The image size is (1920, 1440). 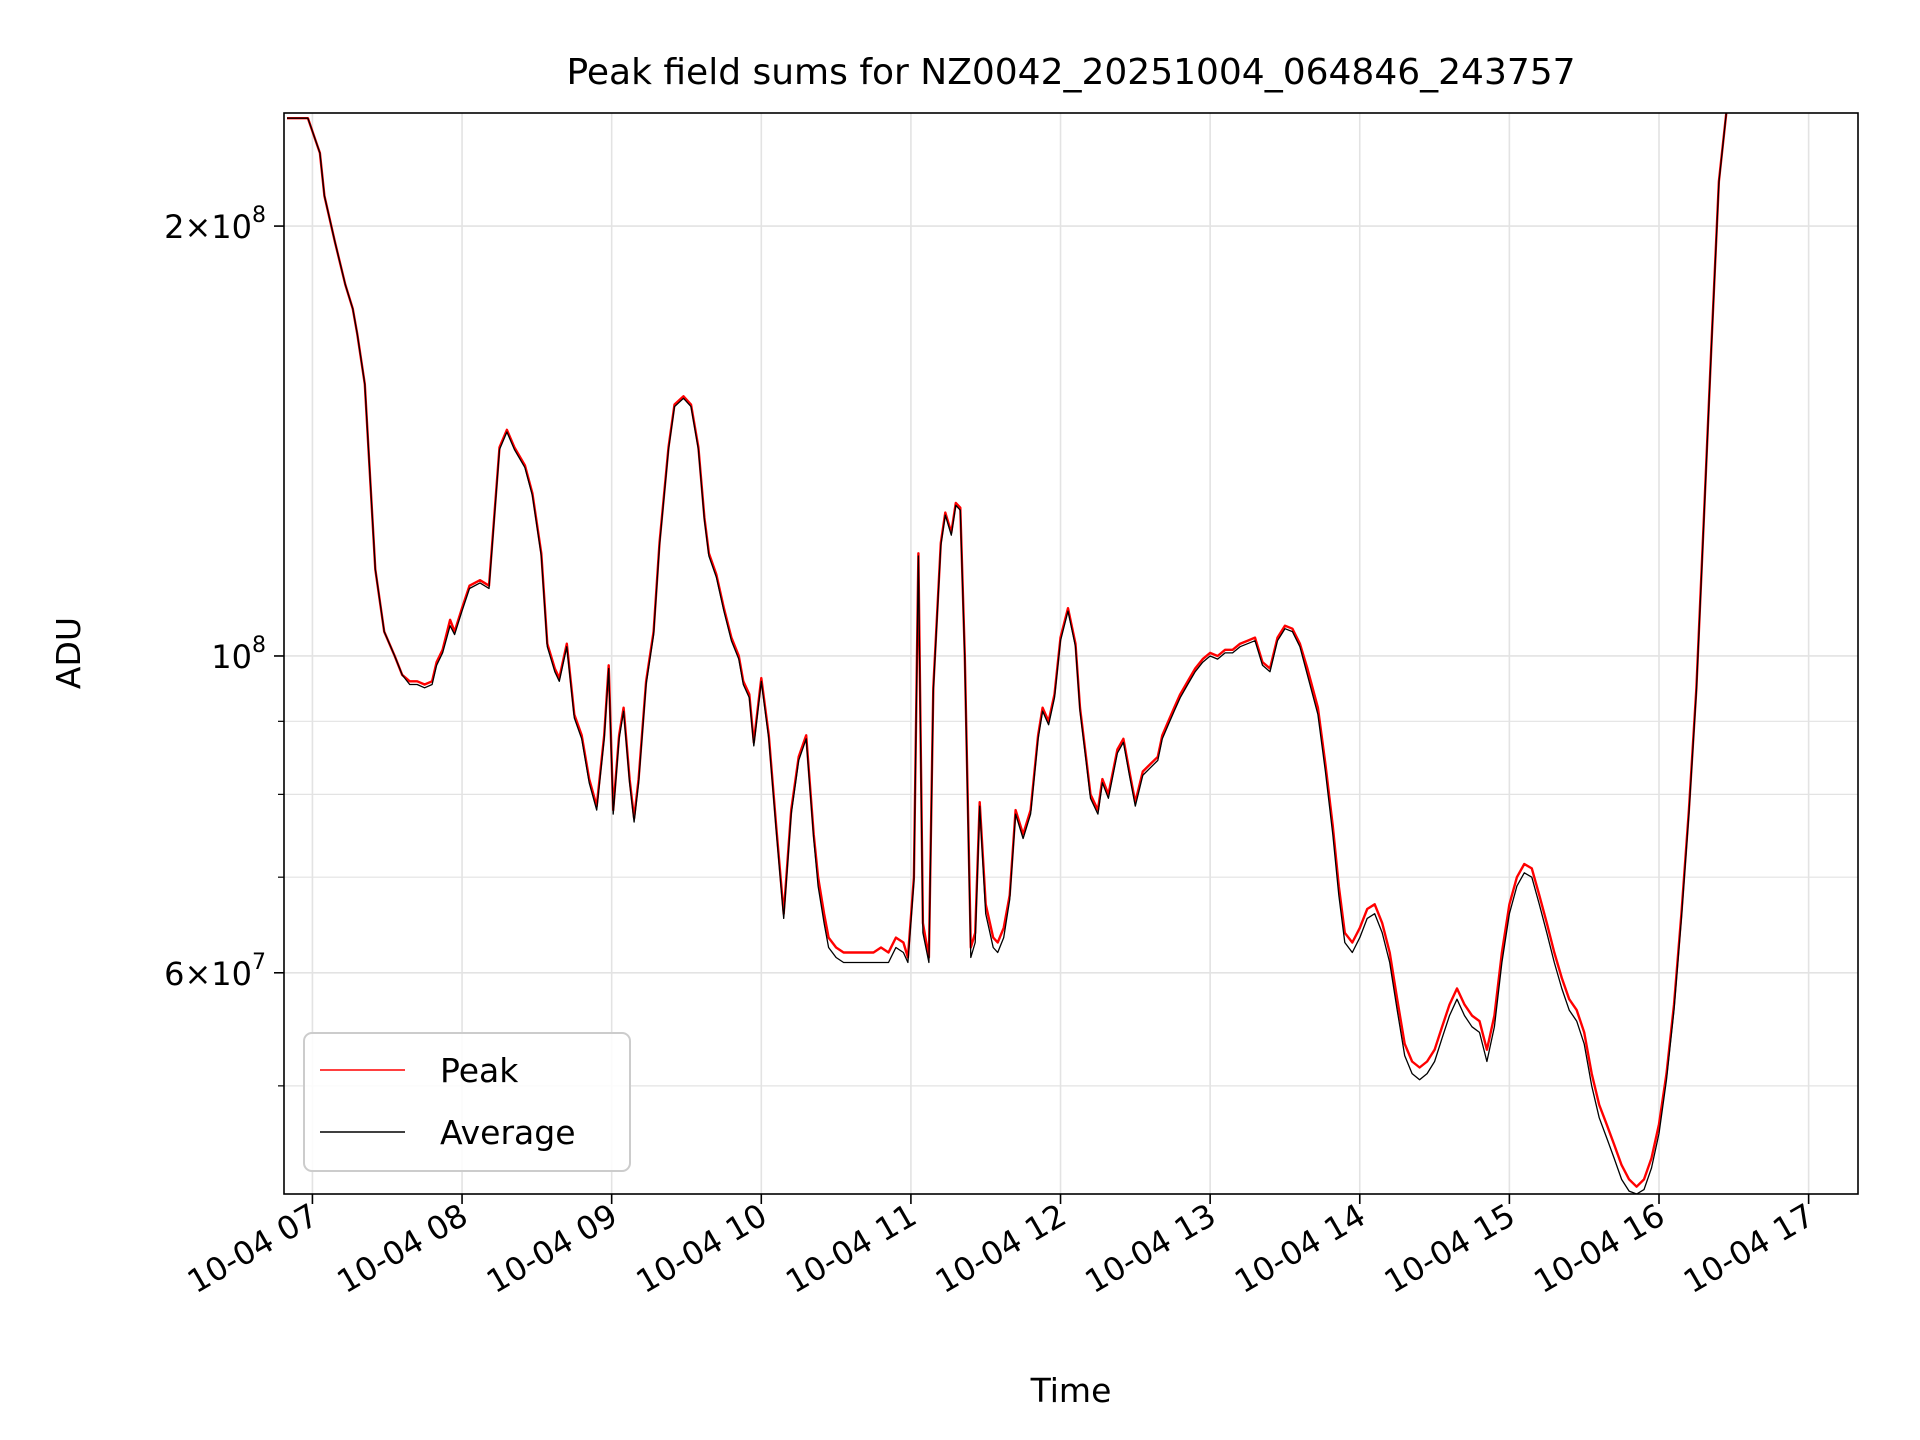 What do you see at coordinates (215, 224) in the screenshot?
I see `y-tick-label: 2×108` at bounding box center [215, 224].